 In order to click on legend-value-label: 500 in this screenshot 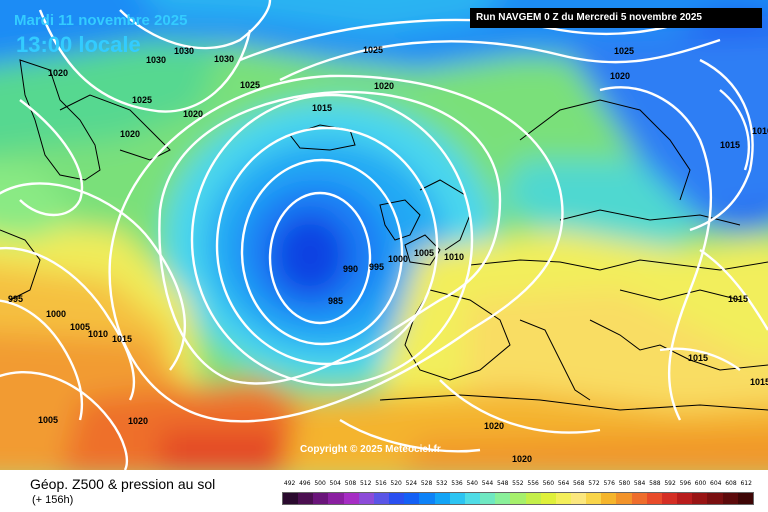, I will do `click(320, 483)`.